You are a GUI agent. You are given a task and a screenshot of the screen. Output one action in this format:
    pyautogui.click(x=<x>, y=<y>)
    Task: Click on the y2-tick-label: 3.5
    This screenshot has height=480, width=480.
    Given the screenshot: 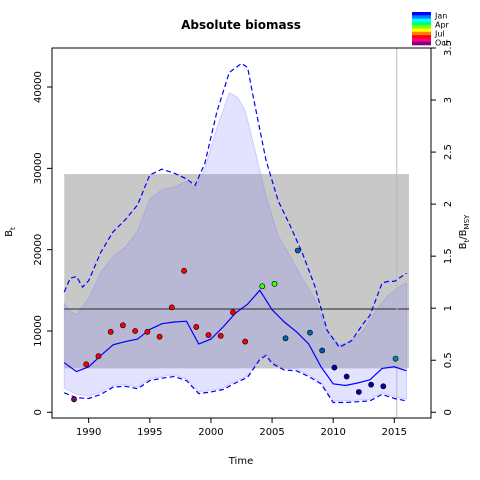 What is the action you would take?
    pyautogui.click(x=448, y=48)
    